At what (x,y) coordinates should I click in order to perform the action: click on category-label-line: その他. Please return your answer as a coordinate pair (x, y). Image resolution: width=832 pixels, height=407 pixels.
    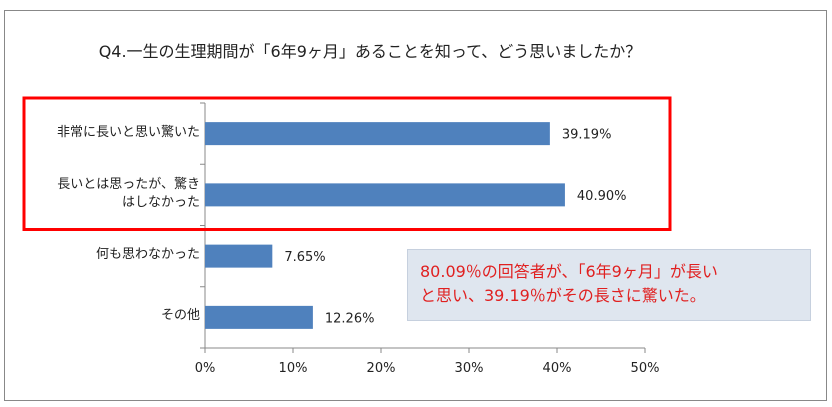
    Looking at the image, I should click on (180, 316).